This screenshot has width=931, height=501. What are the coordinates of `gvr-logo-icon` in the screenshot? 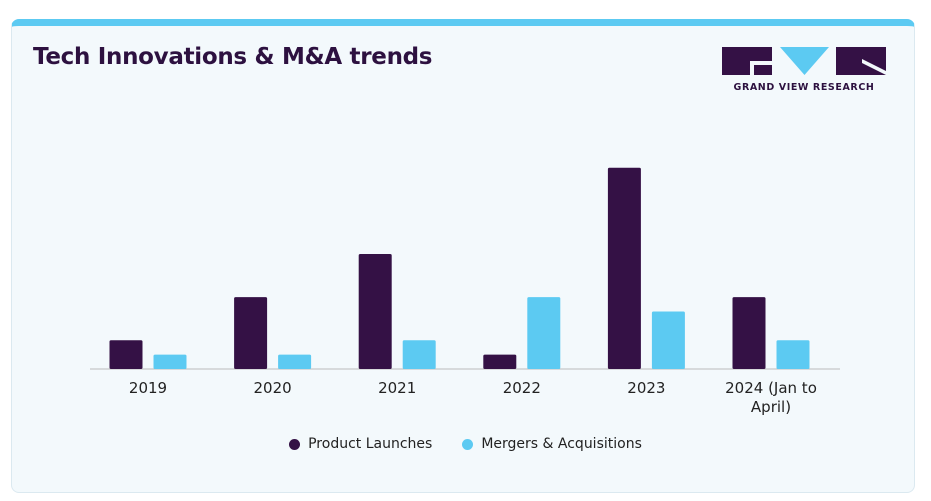 It's located at (804, 61).